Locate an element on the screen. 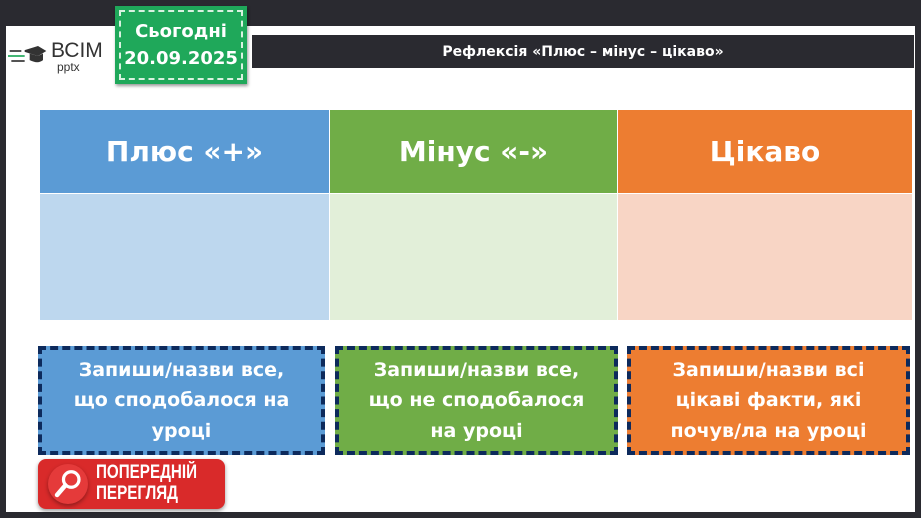 The width and height of the screenshot is (921, 518). cell-minus is located at coordinates (474, 256).